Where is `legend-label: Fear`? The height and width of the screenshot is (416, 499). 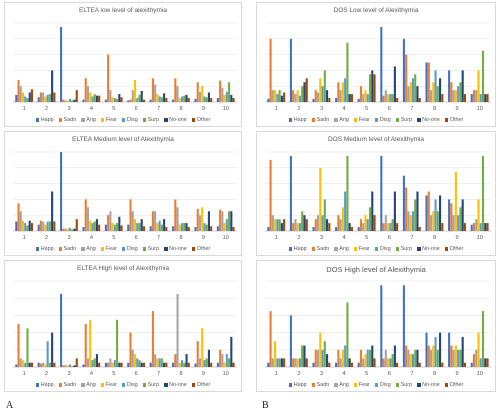 legend-label: Fear is located at coordinates (111, 249).